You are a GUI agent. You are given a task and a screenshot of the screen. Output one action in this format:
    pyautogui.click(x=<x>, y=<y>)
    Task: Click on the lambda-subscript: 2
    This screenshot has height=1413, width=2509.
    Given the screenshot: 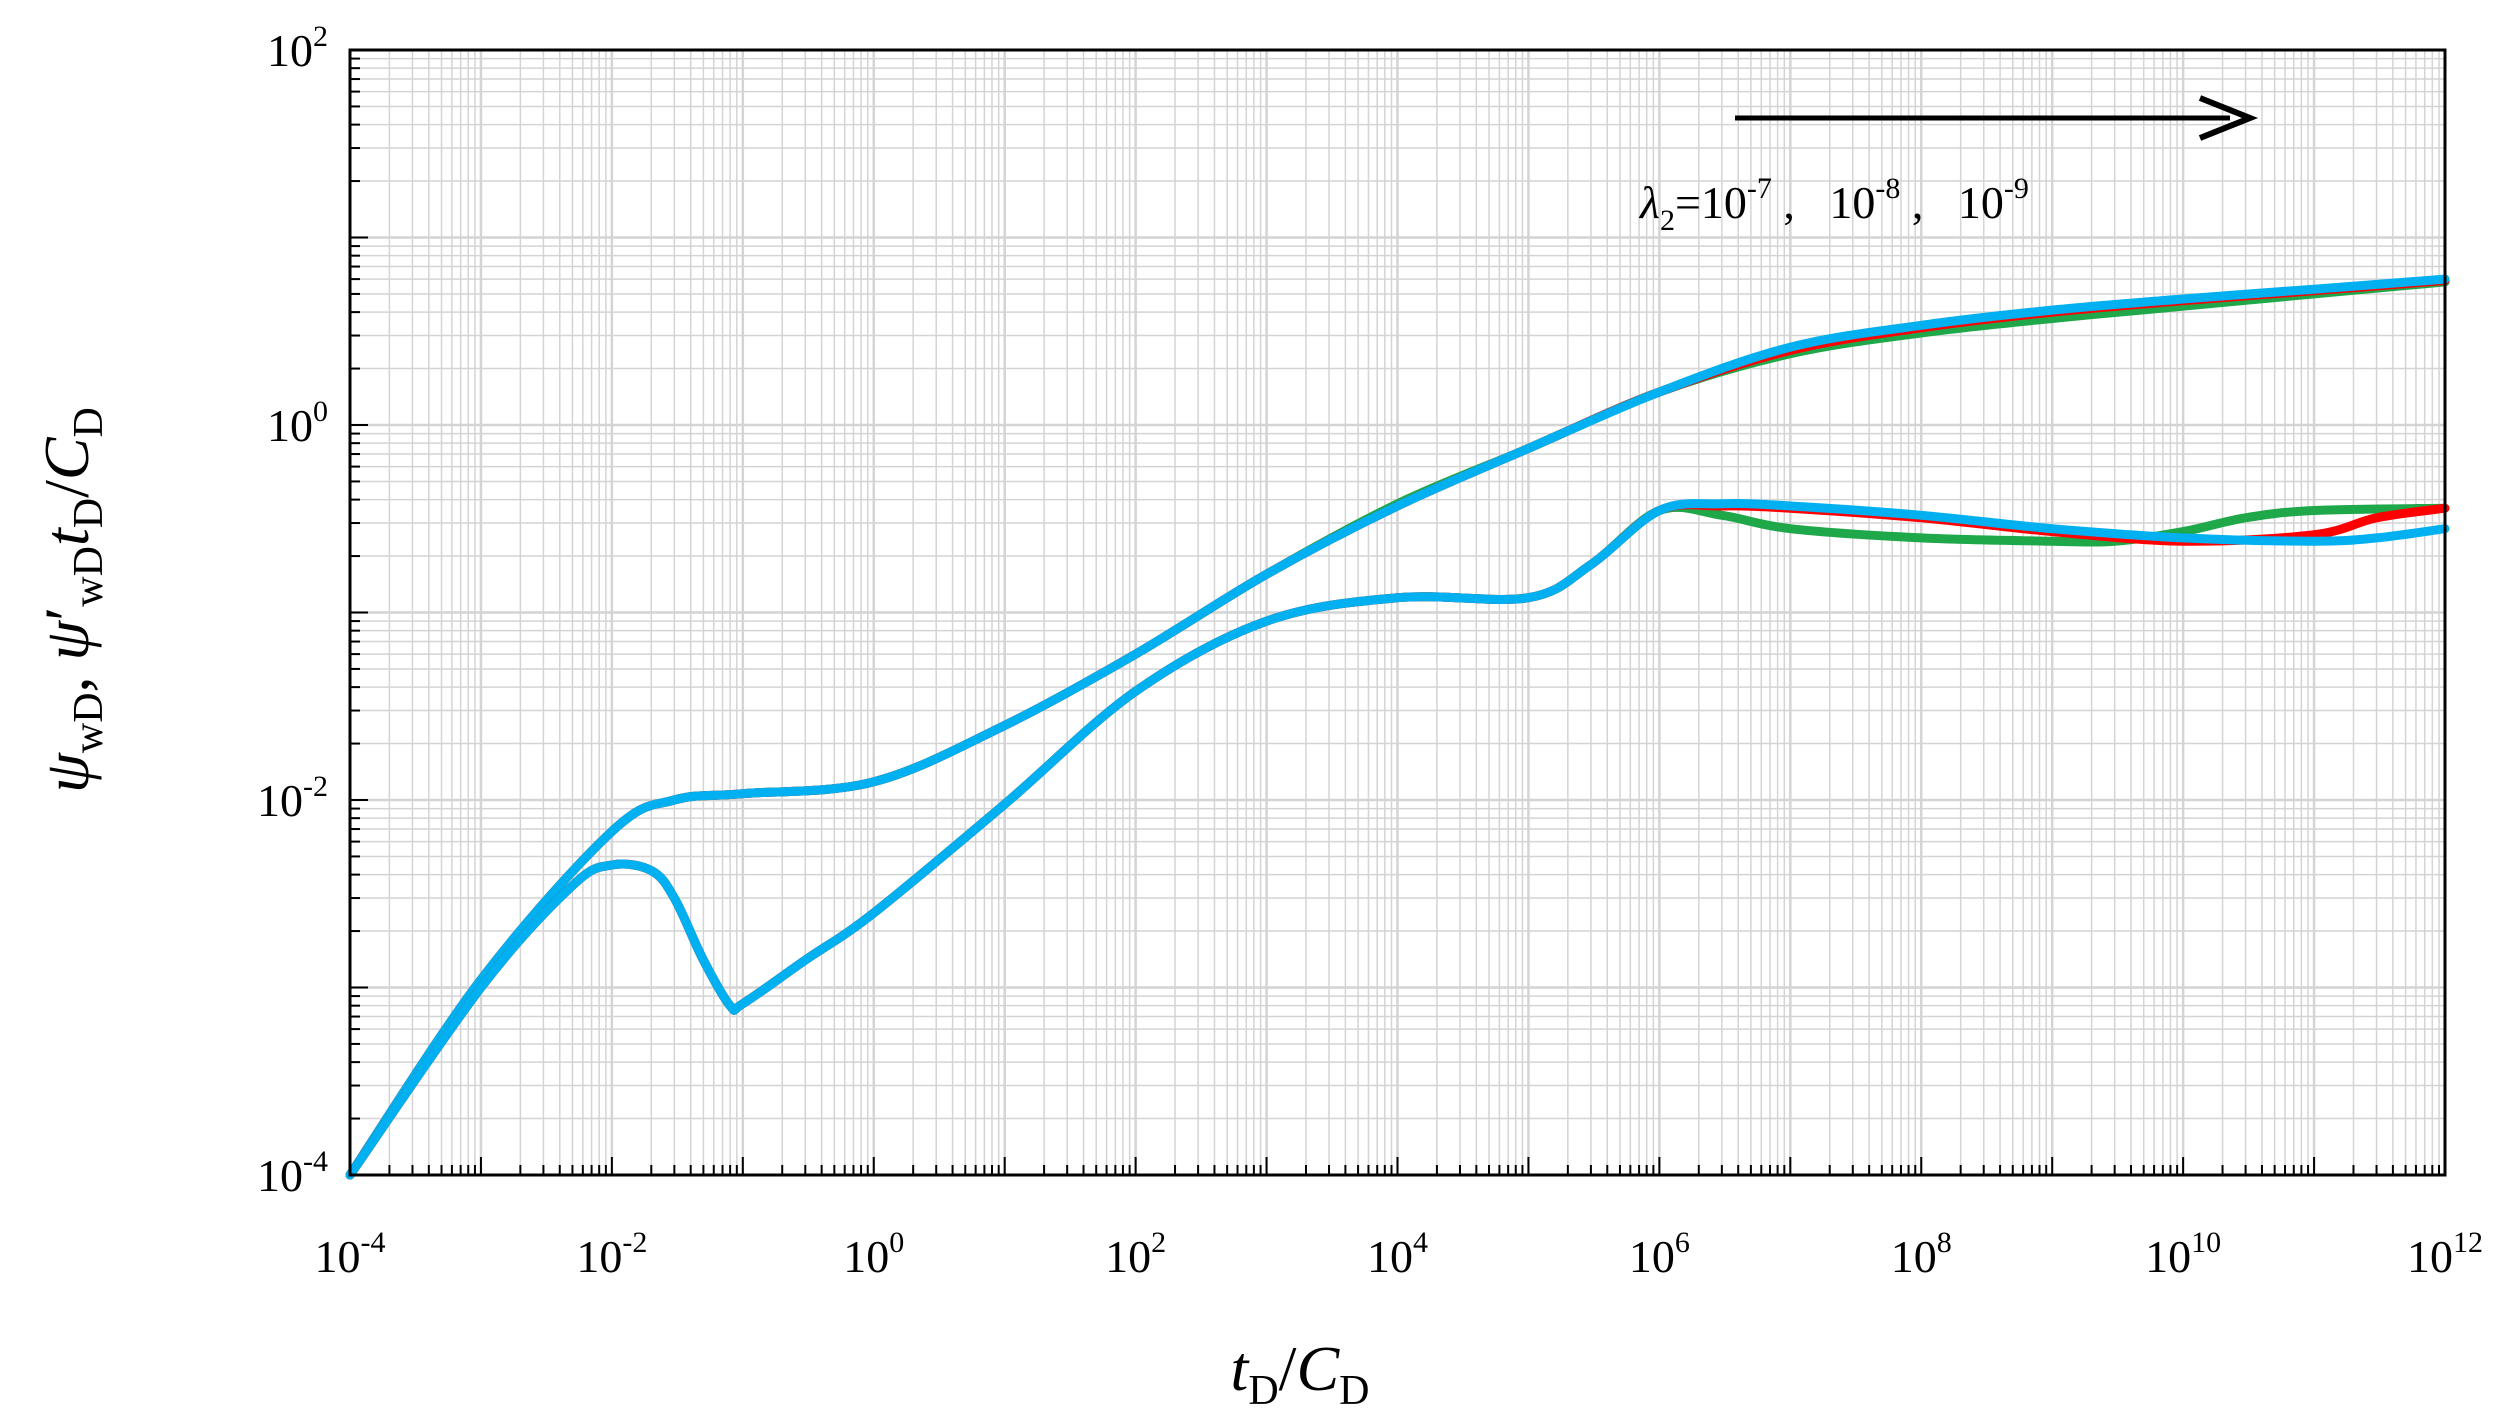 What is the action you would take?
    pyautogui.click(x=1667, y=220)
    